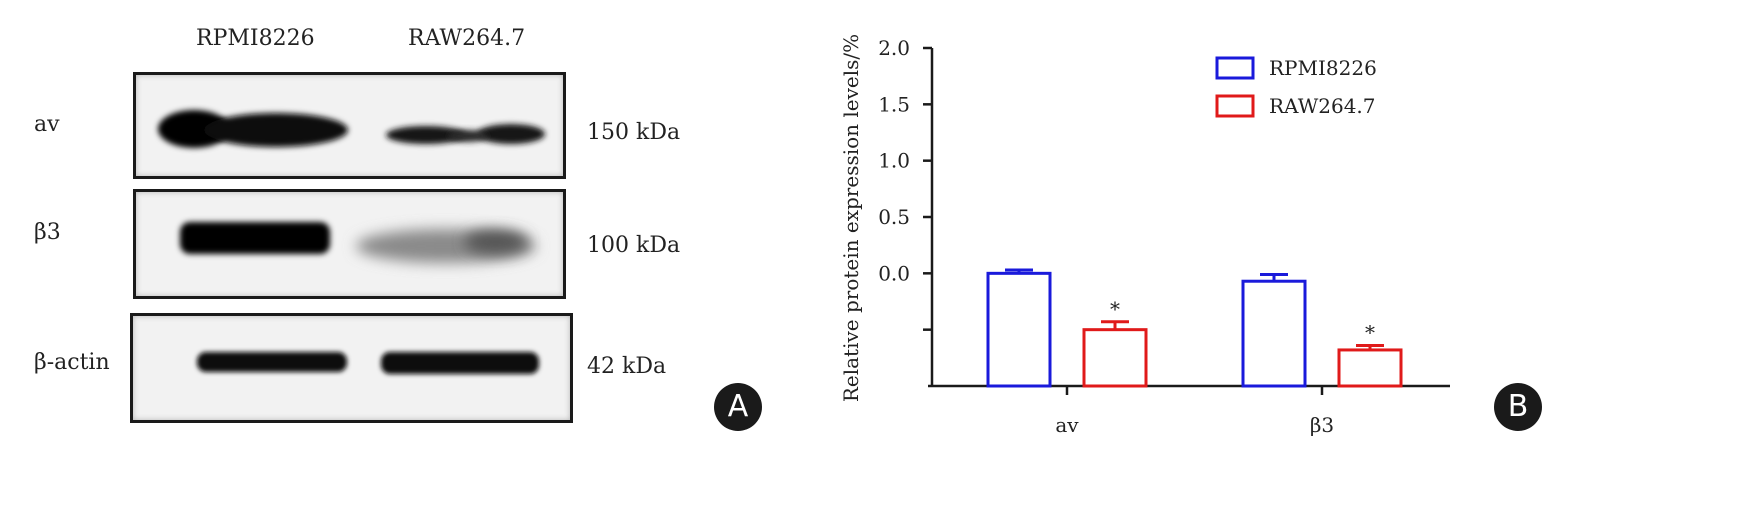  I want to click on y-tick-label: 2.0, so click(894, 48).